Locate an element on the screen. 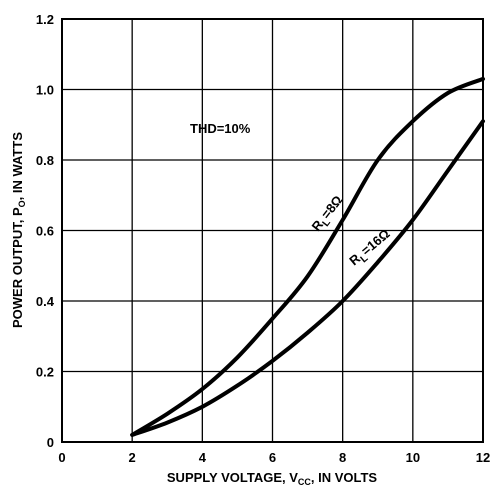 This screenshot has width=493, height=486. x-axis-title: SUPPLY VOLTAGE, VCC, IN VOLTS is located at coordinates (272, 478).